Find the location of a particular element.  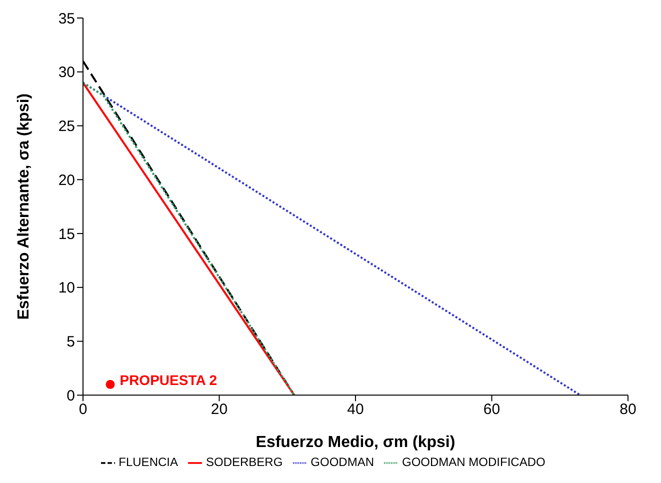

y-tick-label: 30 is located at coordinates (66, 73).